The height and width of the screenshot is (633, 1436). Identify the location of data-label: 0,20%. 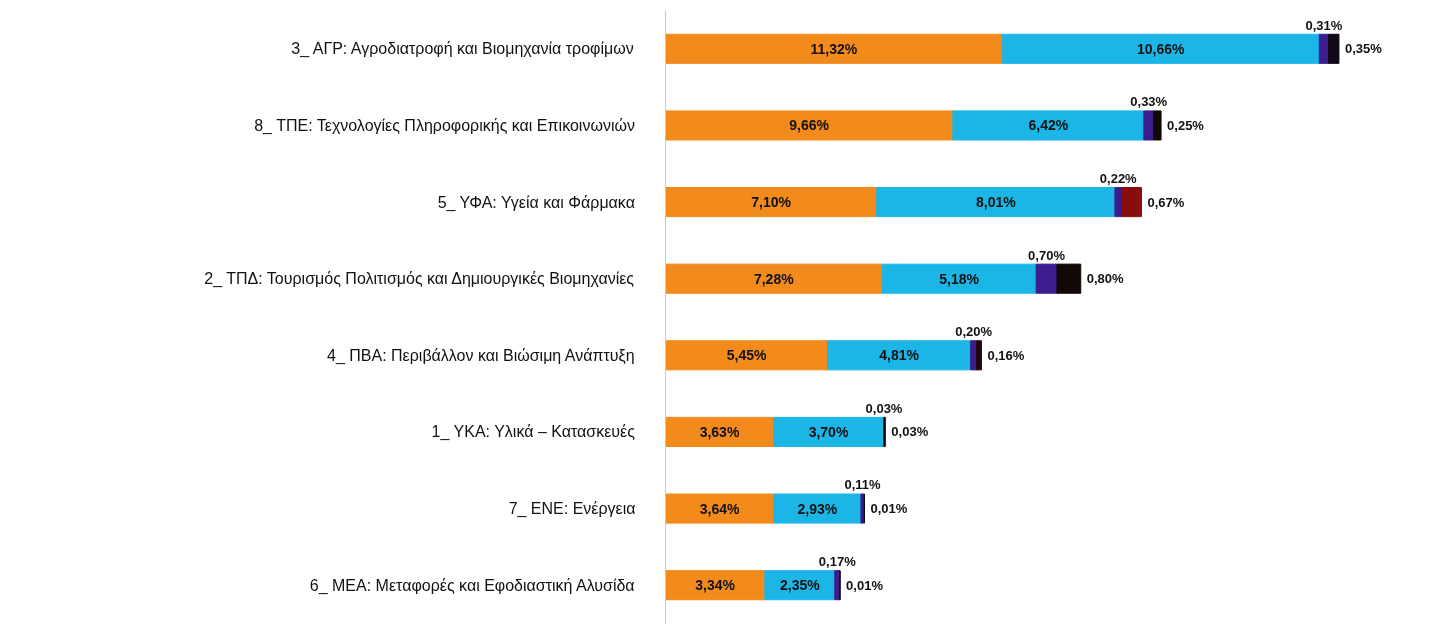
(974, 332).